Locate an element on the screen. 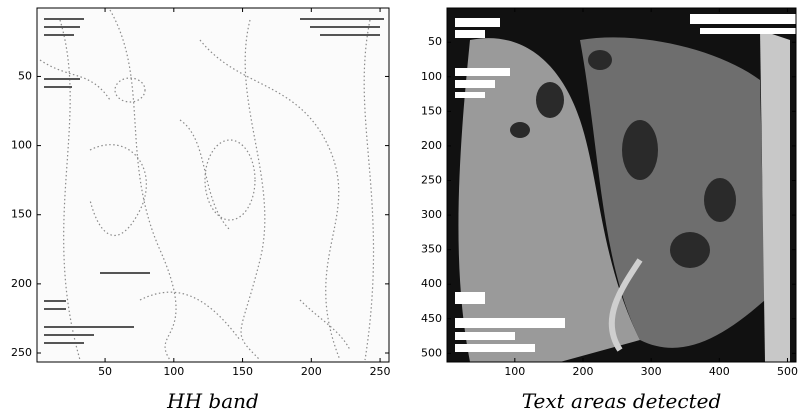  y-tick-label: 450 is located at coordinates (431, 318).